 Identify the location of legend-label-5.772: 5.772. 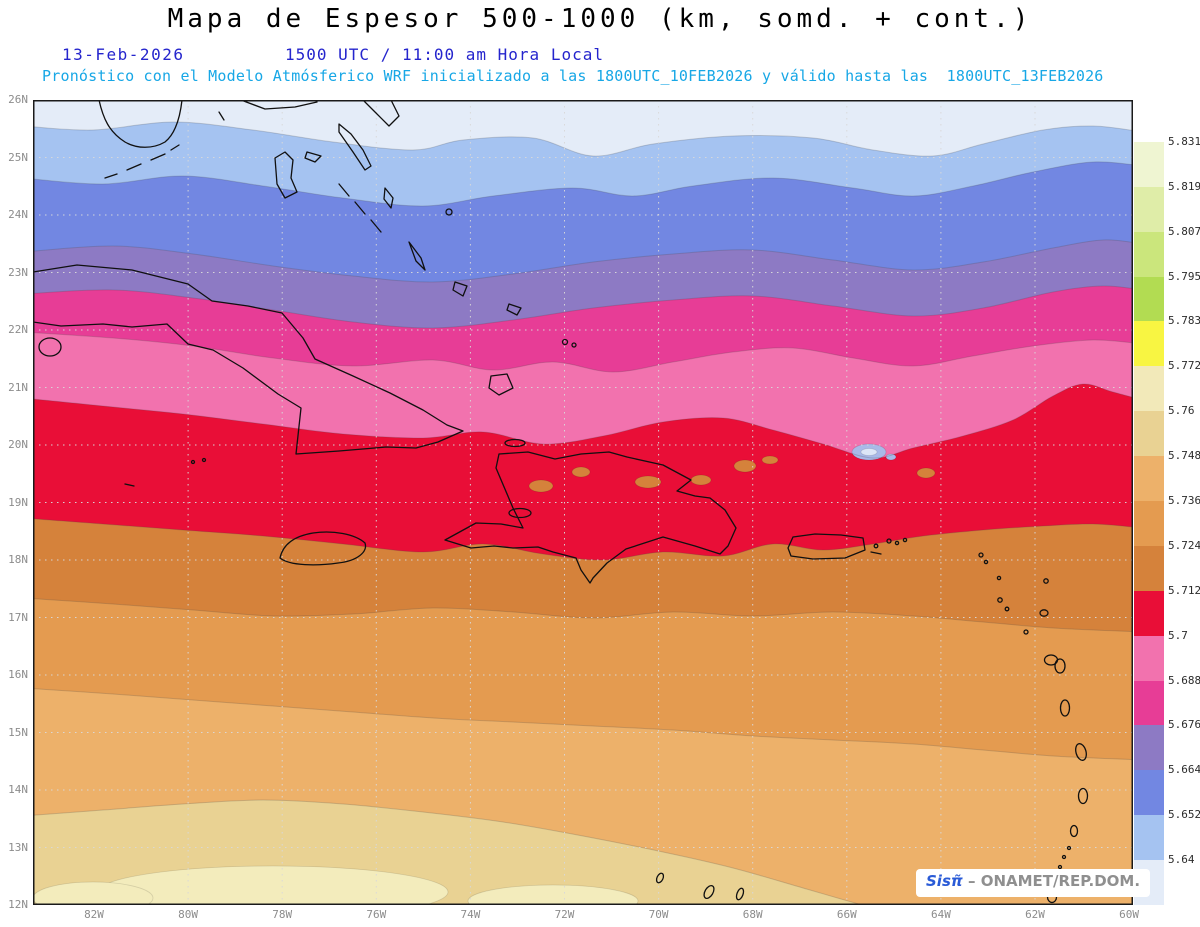
(1184, 366).